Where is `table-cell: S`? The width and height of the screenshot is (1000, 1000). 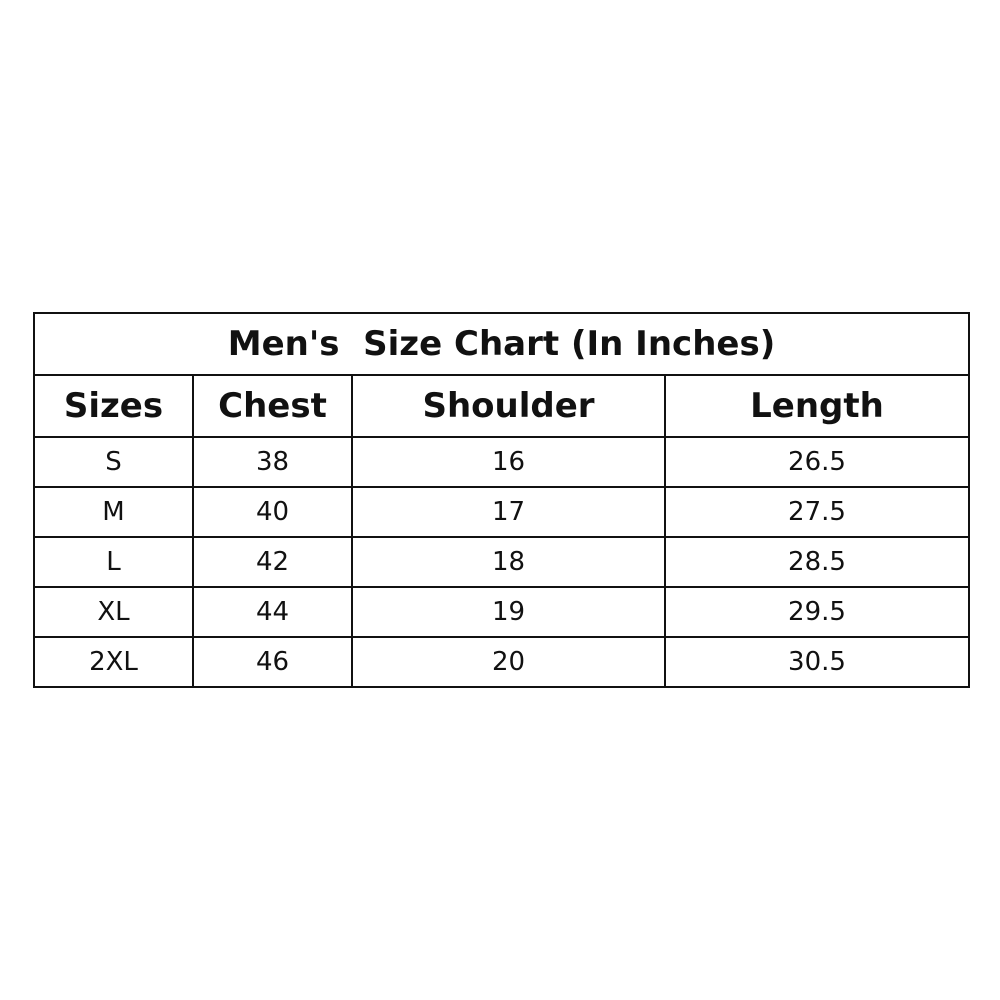 table-cell: S is located at coordinates (113, 462).